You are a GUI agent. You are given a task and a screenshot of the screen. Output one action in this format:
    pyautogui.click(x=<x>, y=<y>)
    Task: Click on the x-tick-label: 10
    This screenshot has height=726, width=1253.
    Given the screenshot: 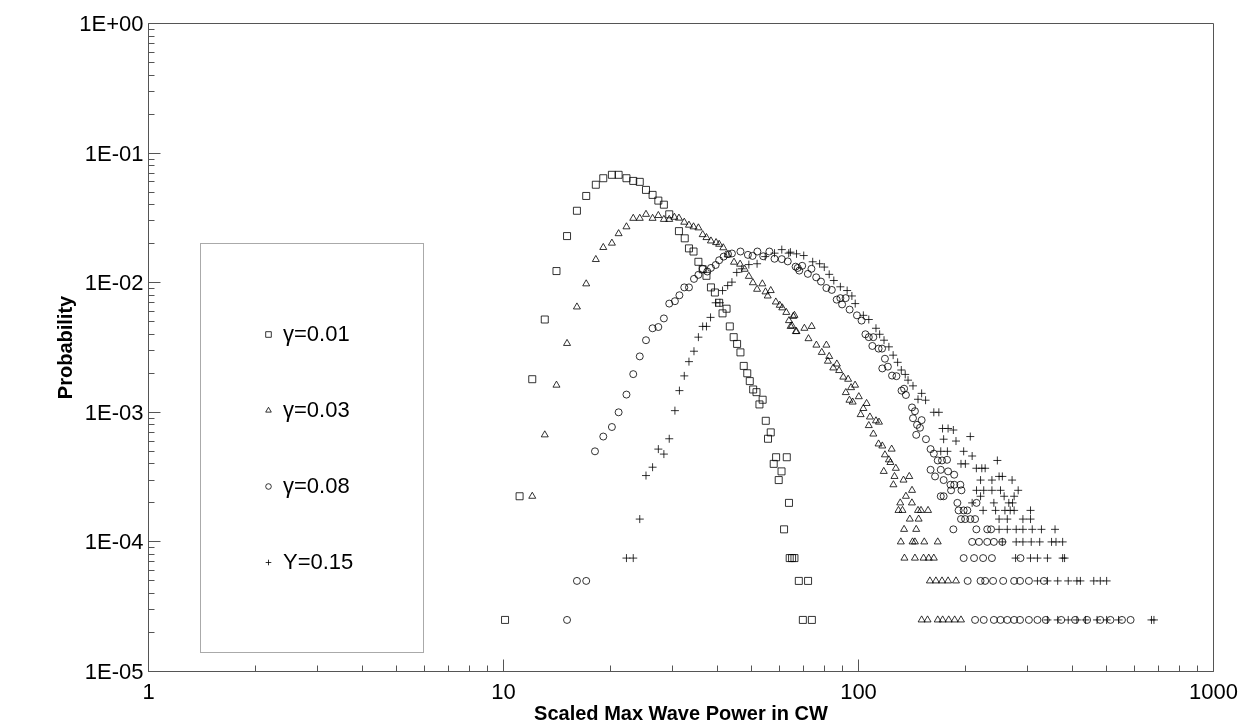 What is the action you would take?
    pyautogui.click(x=503, y=691)
    